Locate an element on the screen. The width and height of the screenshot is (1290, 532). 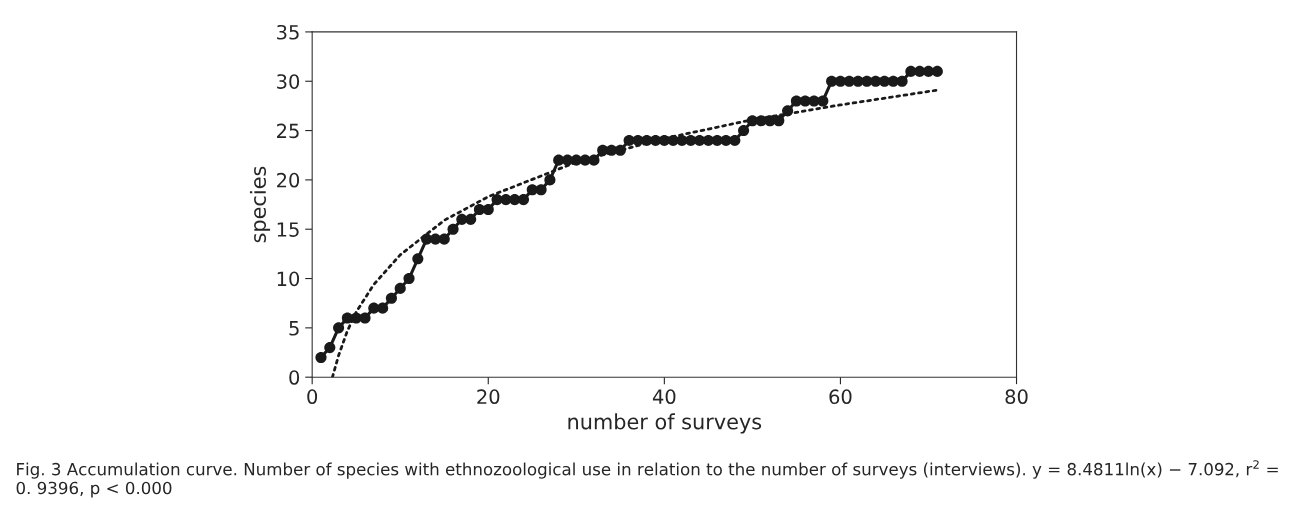
y-tick-label: 20 is located at coordinates (288, 180).